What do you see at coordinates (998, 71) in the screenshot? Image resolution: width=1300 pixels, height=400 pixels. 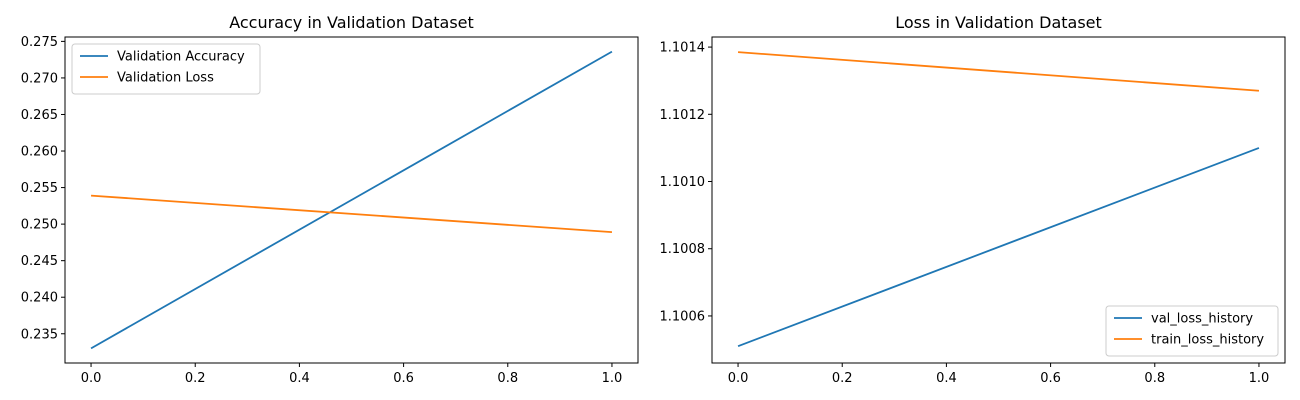 I see `series-line-train-loss-history` at bounding box center [998, 71].